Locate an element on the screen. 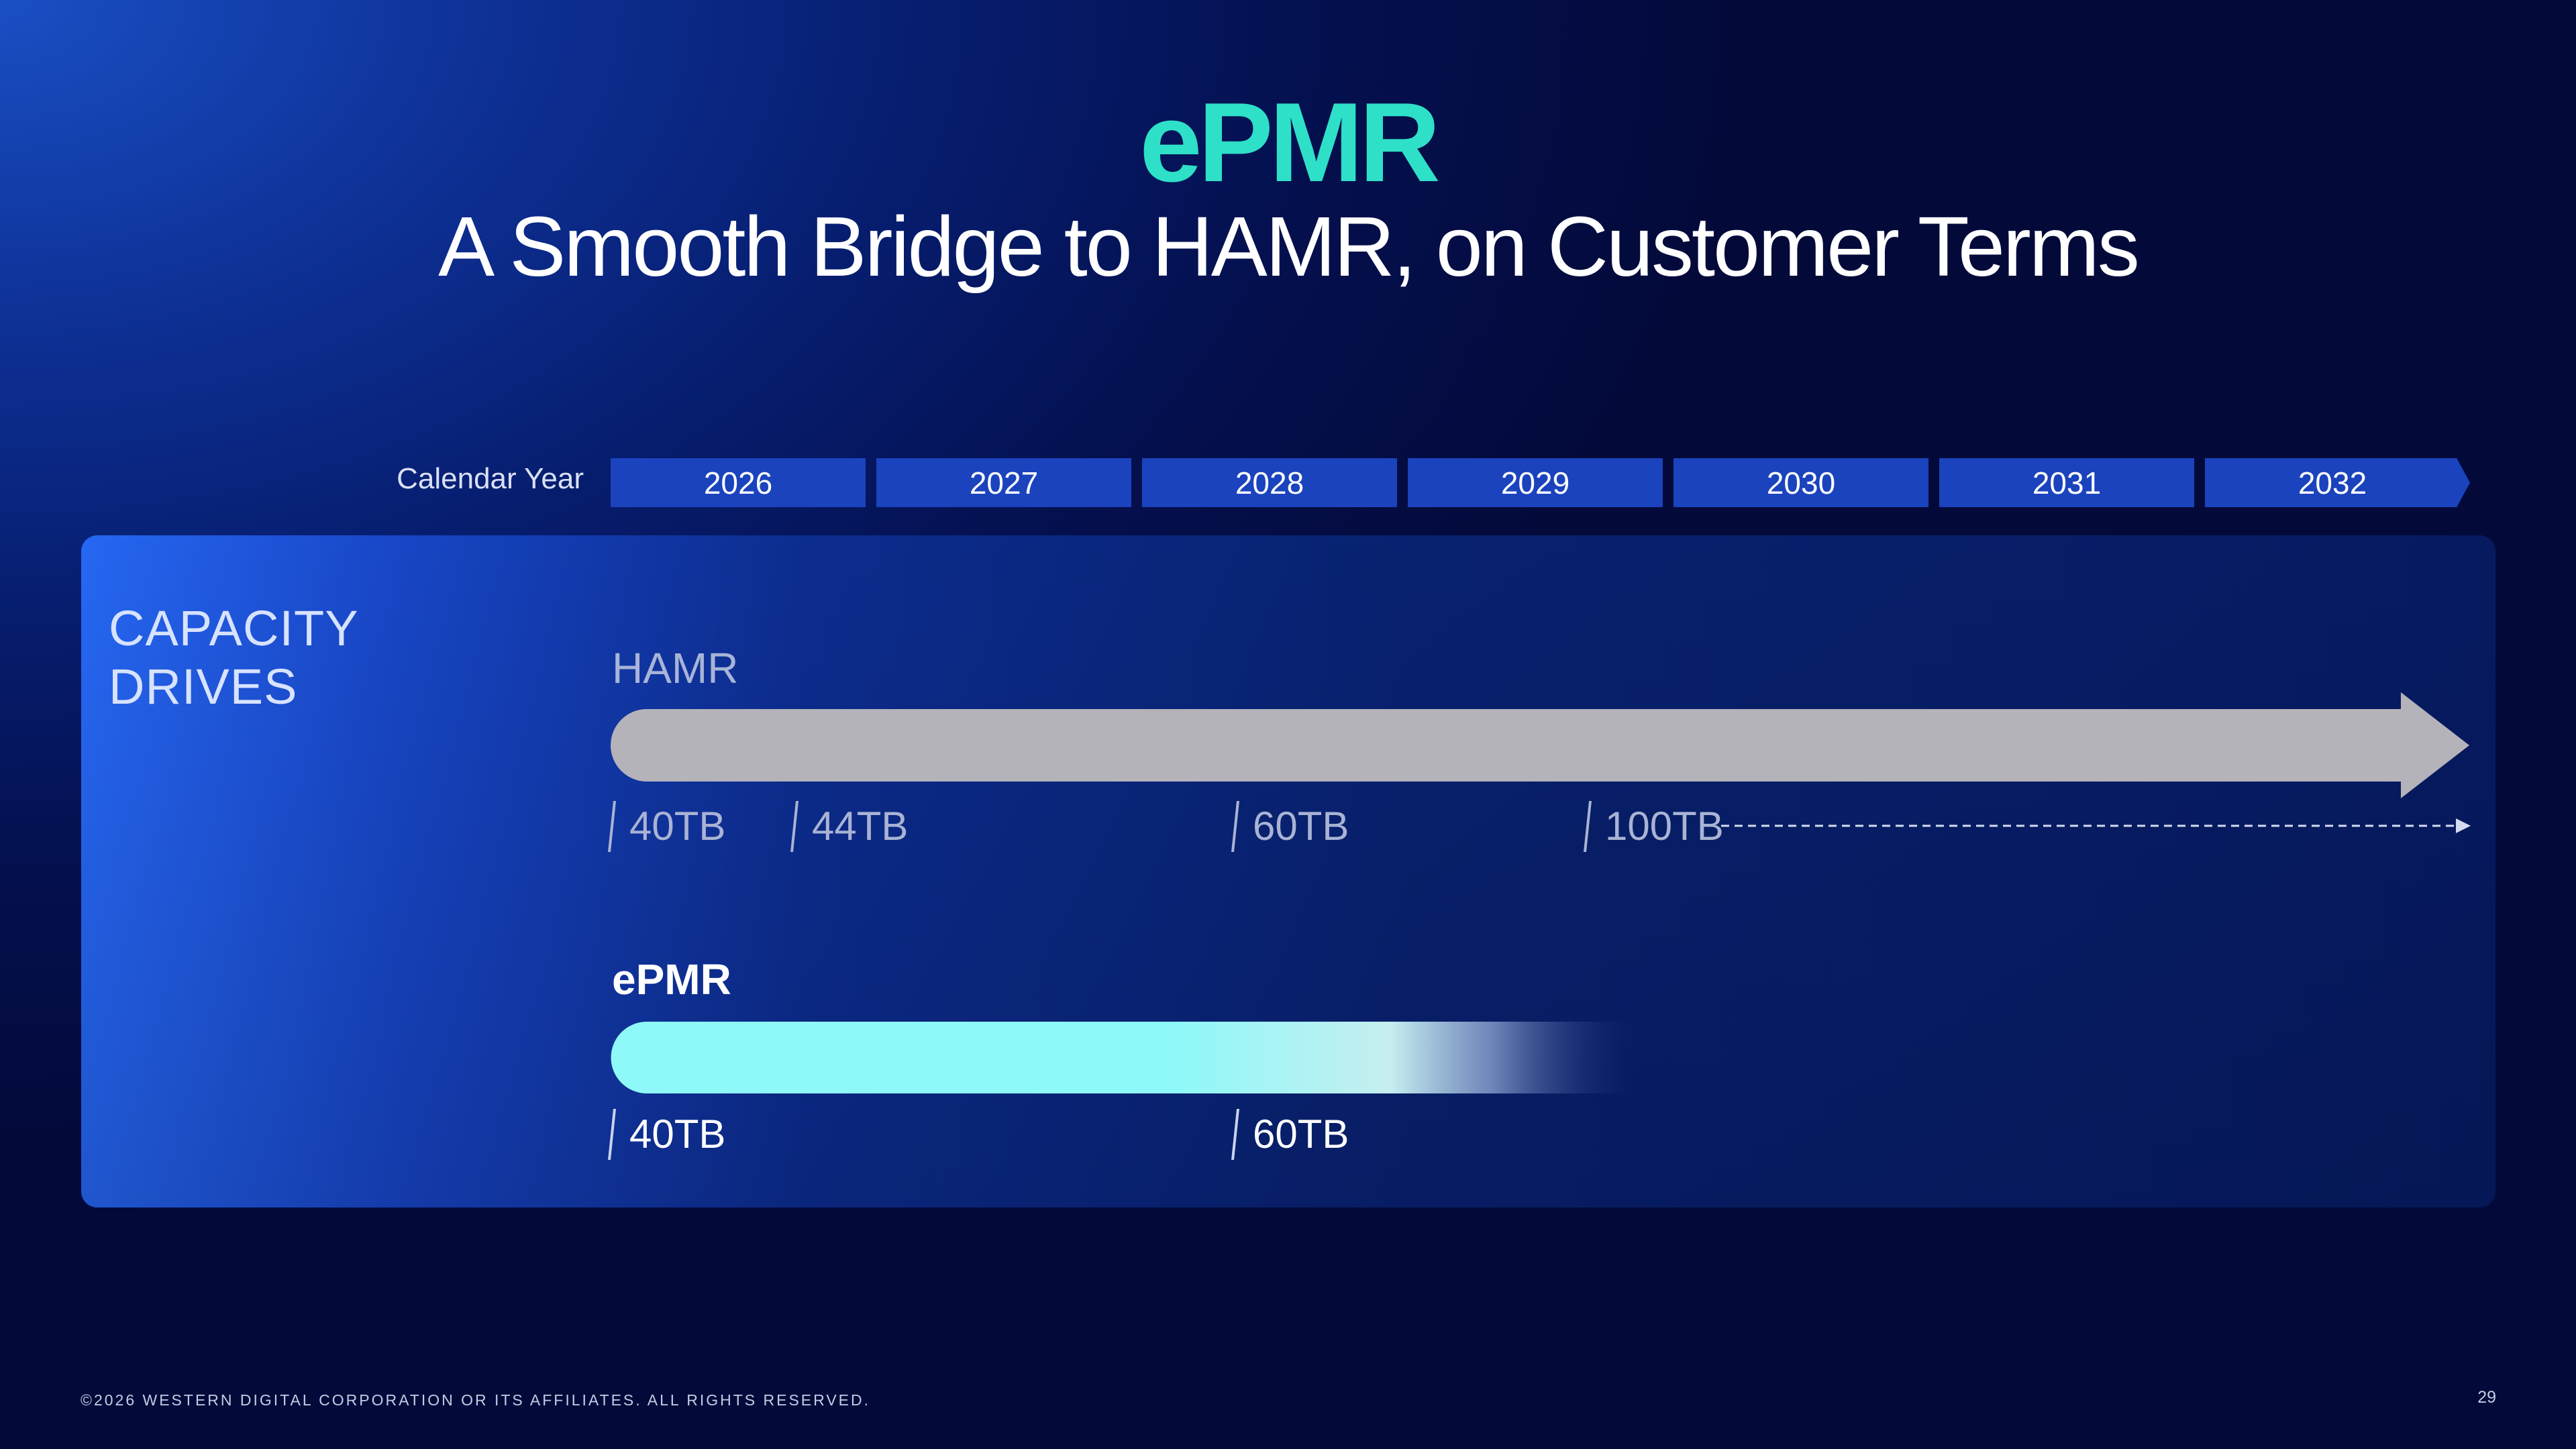 This screenshot has width=2576, height=1449. hamr-tick-100tb: 100TB is located at coordinates (1654, 826).